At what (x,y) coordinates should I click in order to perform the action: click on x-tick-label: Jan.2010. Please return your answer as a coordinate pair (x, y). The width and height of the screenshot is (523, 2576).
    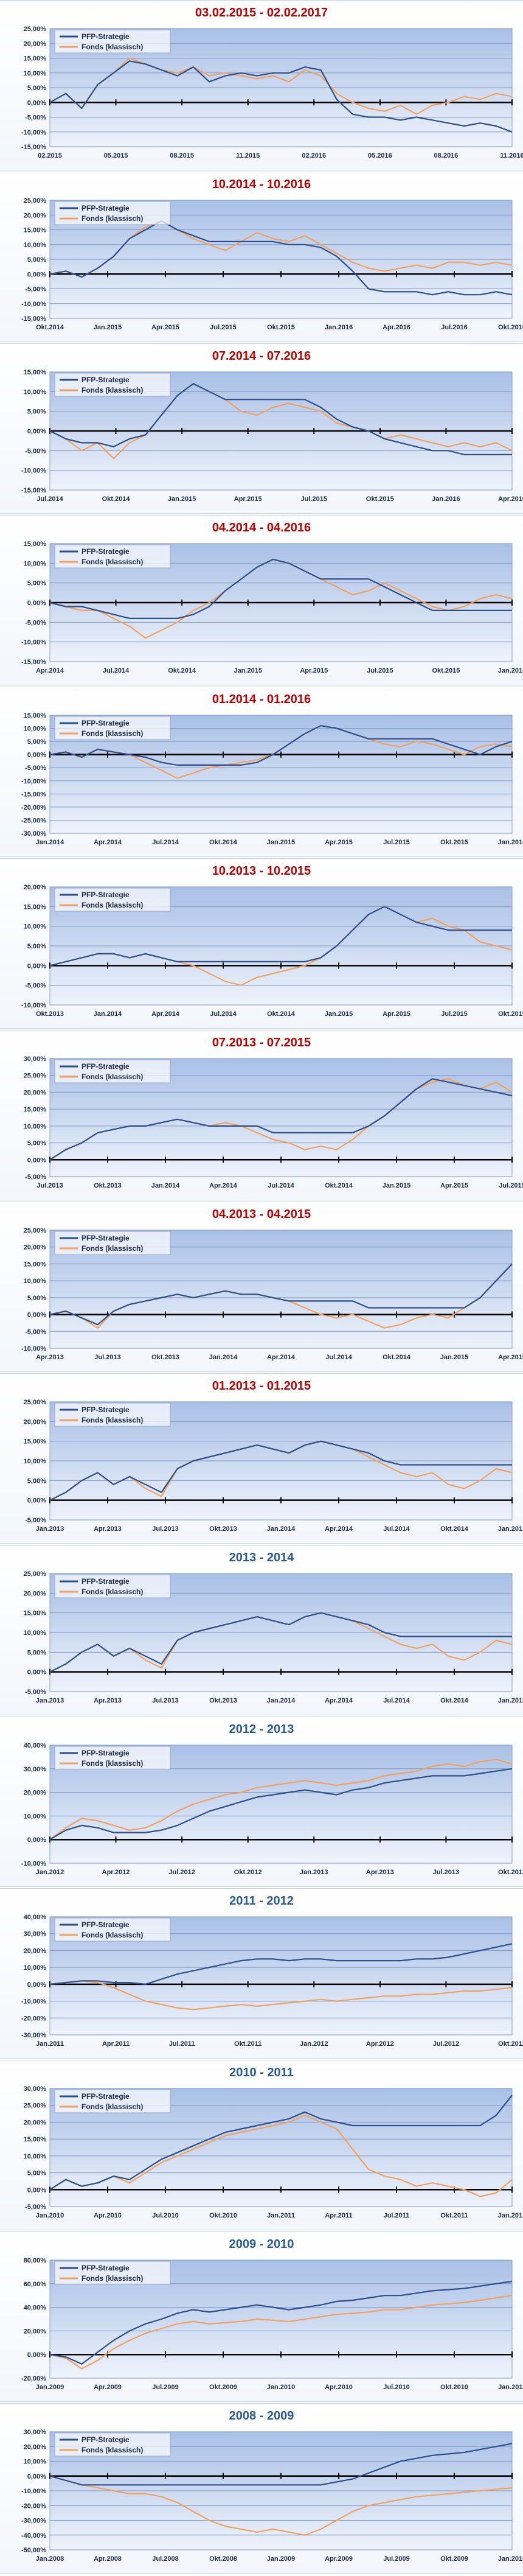
    Looking at the image, I should click on (511, 2559).